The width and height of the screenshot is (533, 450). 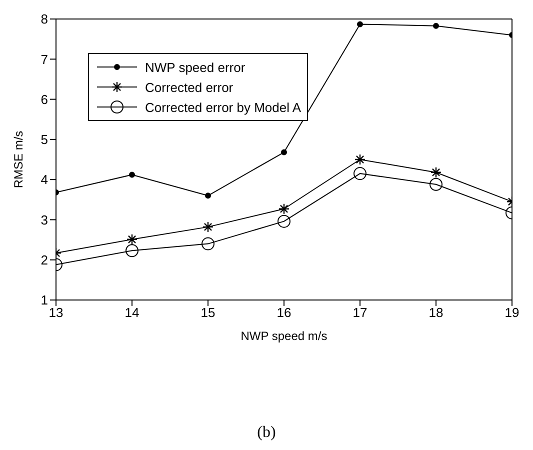 What do you see at coordinates (18, 159) in the screenshot?
I see `y-axis-title: RMSE m/s` at bounding box center [18, 159].